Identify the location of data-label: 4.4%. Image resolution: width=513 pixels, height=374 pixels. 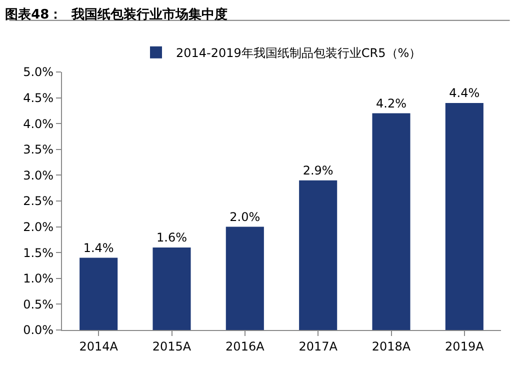
(464, 93).